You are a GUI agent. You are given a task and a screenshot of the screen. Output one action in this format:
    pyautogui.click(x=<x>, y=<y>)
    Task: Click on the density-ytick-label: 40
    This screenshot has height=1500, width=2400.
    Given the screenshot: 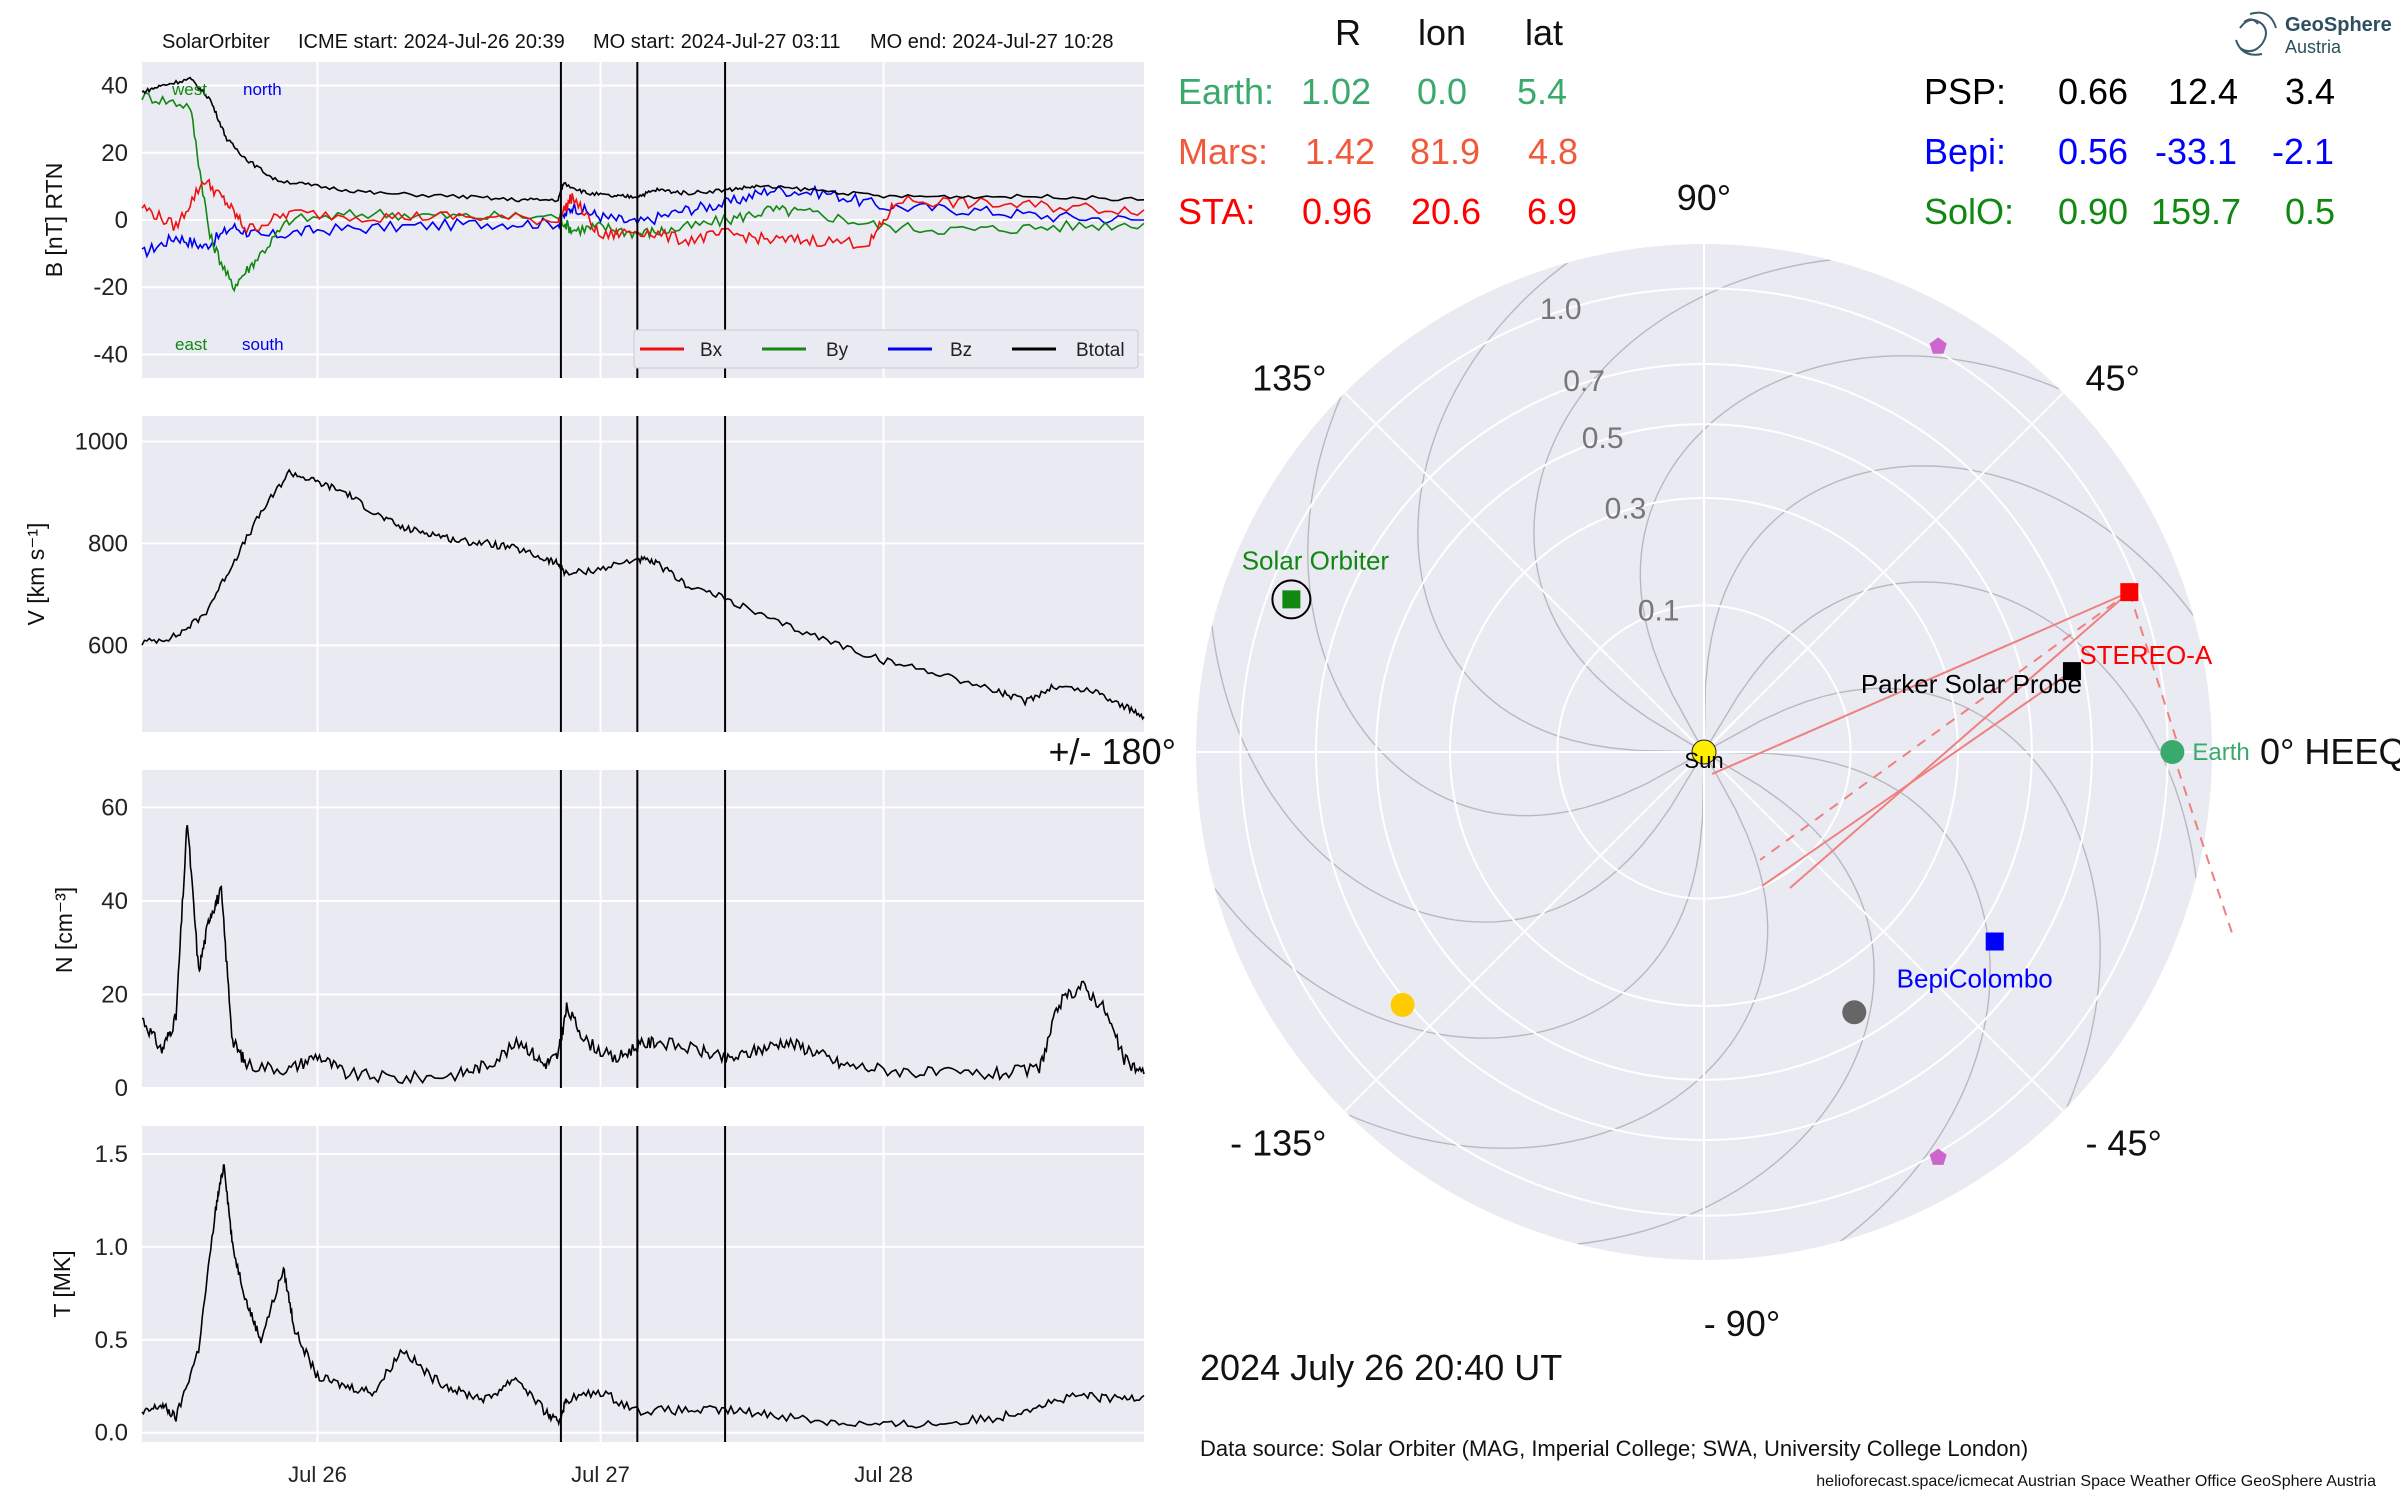 What is the action you would take?
    pyautogui.click(x=114, y=901)
    